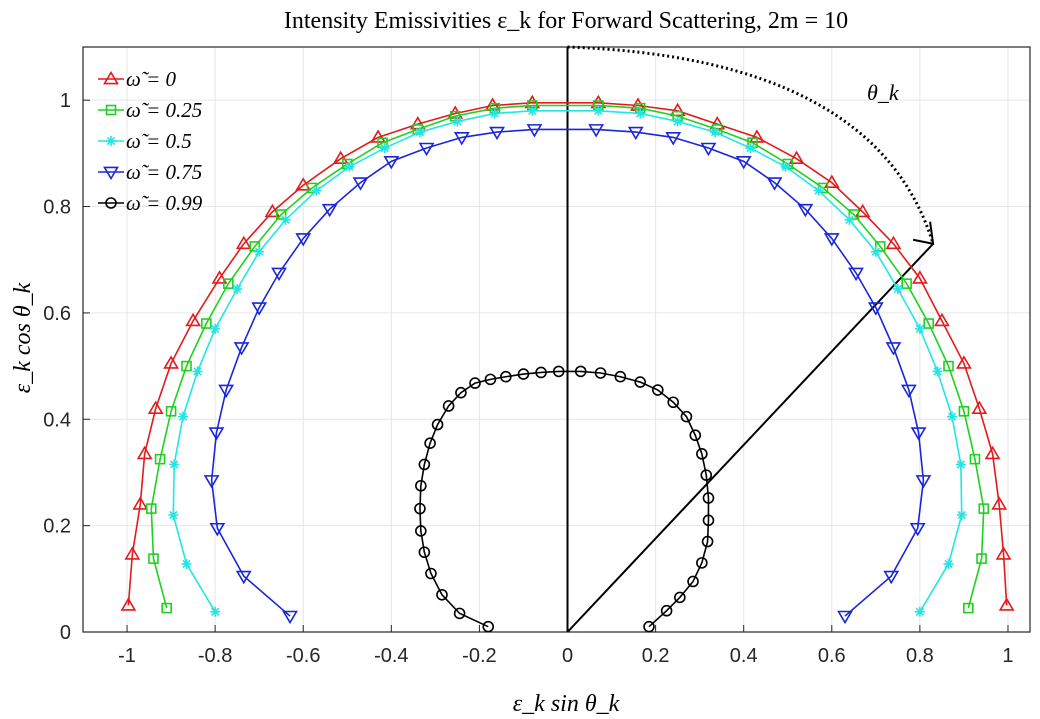 Image resolution: width=1040 pixels, height=719 pixels. Describe the element at coordinates (65, 101) in the screenshot. I see `y-tick-label: 1` at that location.